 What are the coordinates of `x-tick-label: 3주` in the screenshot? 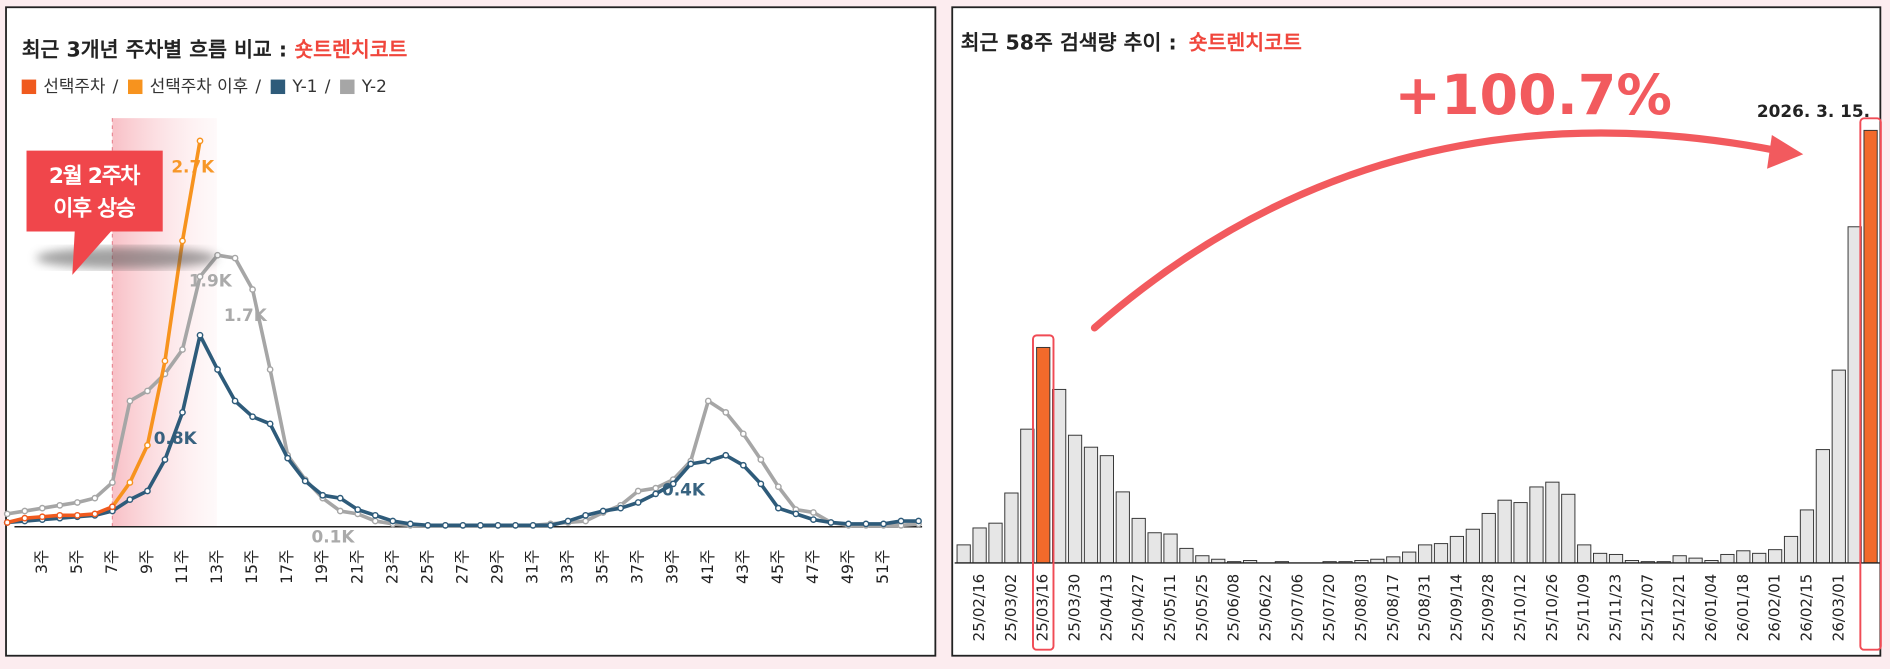 It's located at (41, 562).